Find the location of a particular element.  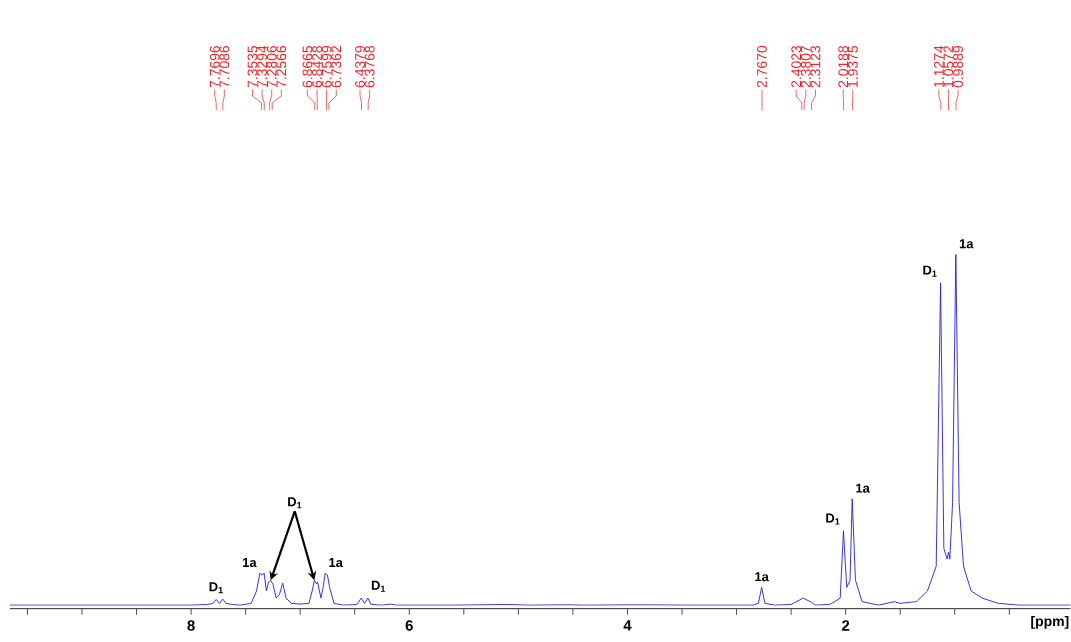

x-tick-label: 4 is located at coordinates (627, 625).